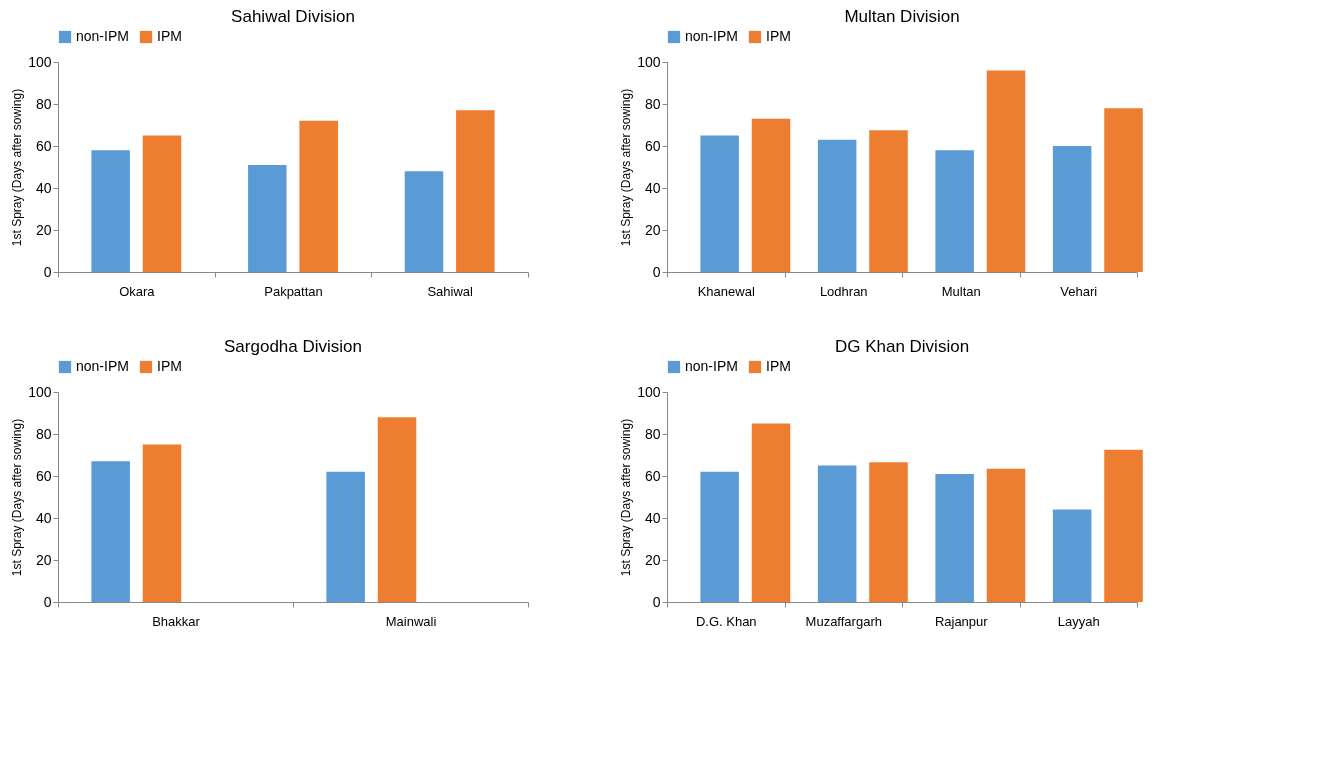  What do you see at coordinates (726, 621) in the screenshot?
I see `x-tick-label: D.G. Khan` at bounding box center [726, 621].